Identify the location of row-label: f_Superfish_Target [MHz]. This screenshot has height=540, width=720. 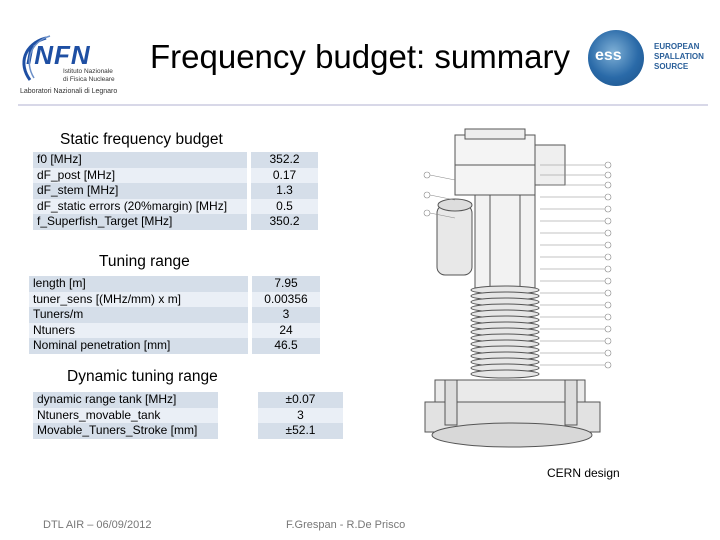
(140, 222).